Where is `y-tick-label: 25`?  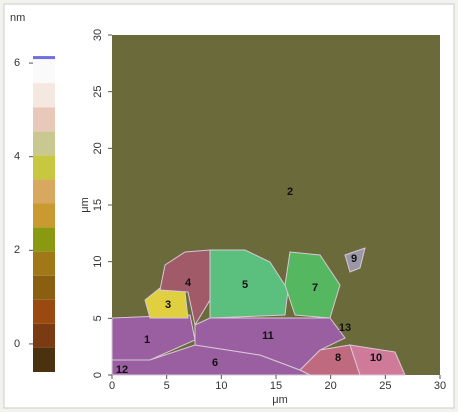 y-tick-label: 25 is located at coordinates (98, 92).